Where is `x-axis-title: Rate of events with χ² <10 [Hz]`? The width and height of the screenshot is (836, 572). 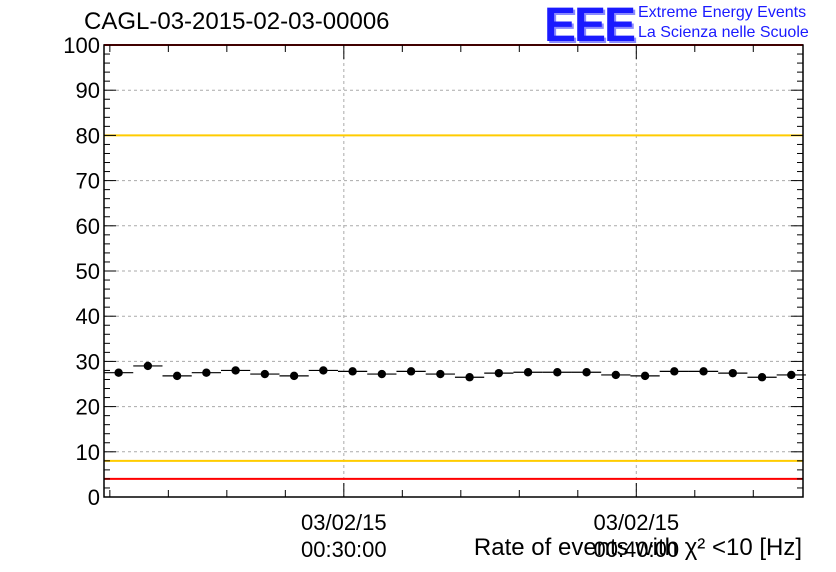
x-axis-title: Rate of events with χ² <10 [Hz] is located at coordinates (637, 547).